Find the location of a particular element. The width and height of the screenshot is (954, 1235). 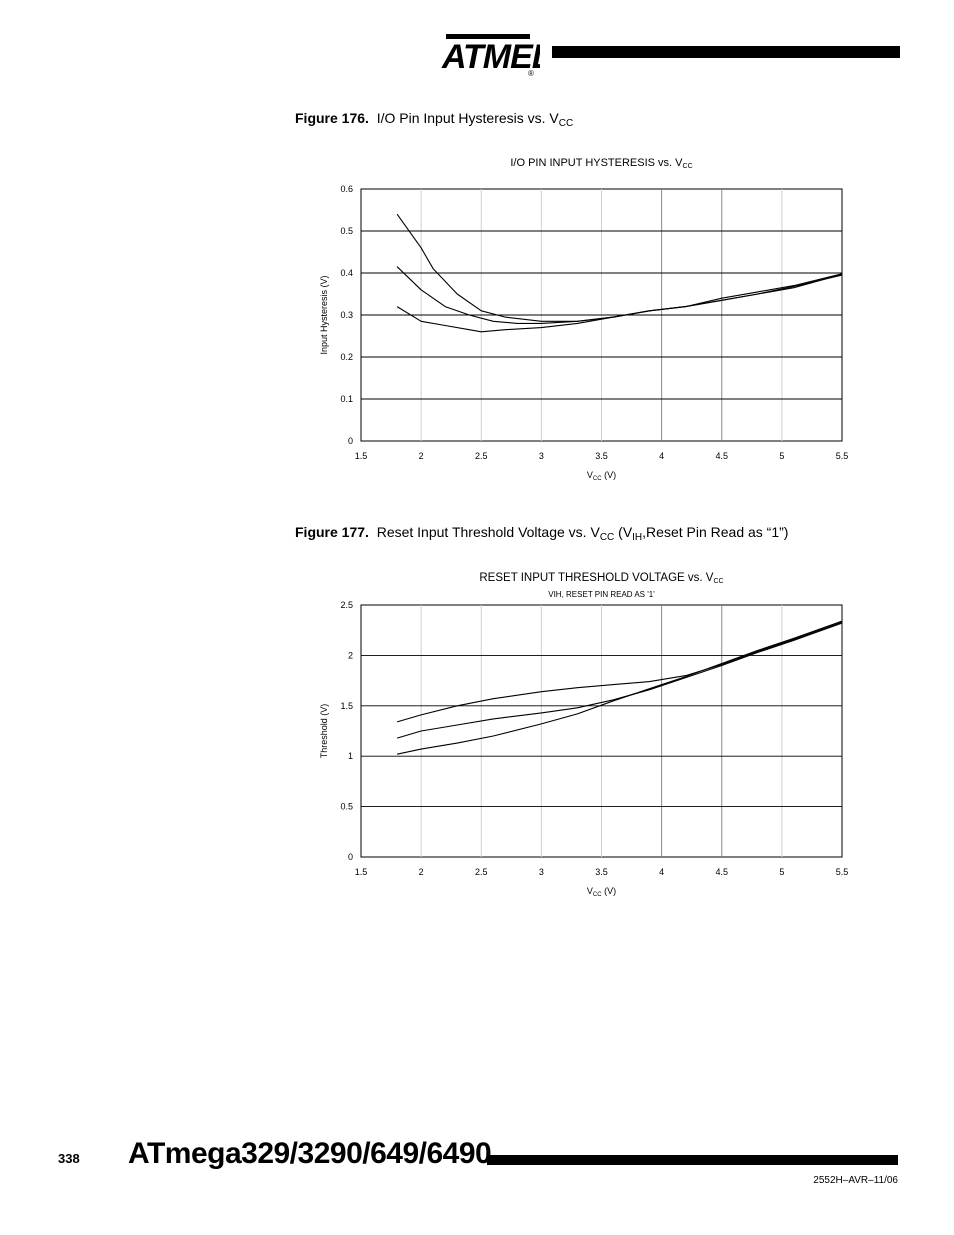

y-tick-label: 0.2 is located at coordinates (346, 357).